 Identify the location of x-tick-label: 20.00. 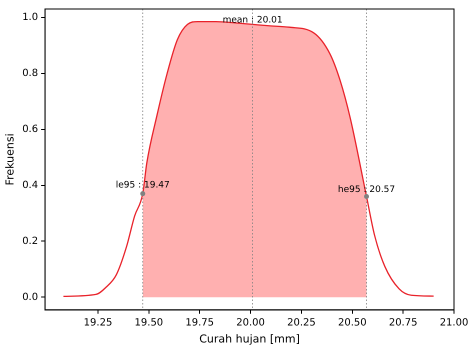
(250, 322).